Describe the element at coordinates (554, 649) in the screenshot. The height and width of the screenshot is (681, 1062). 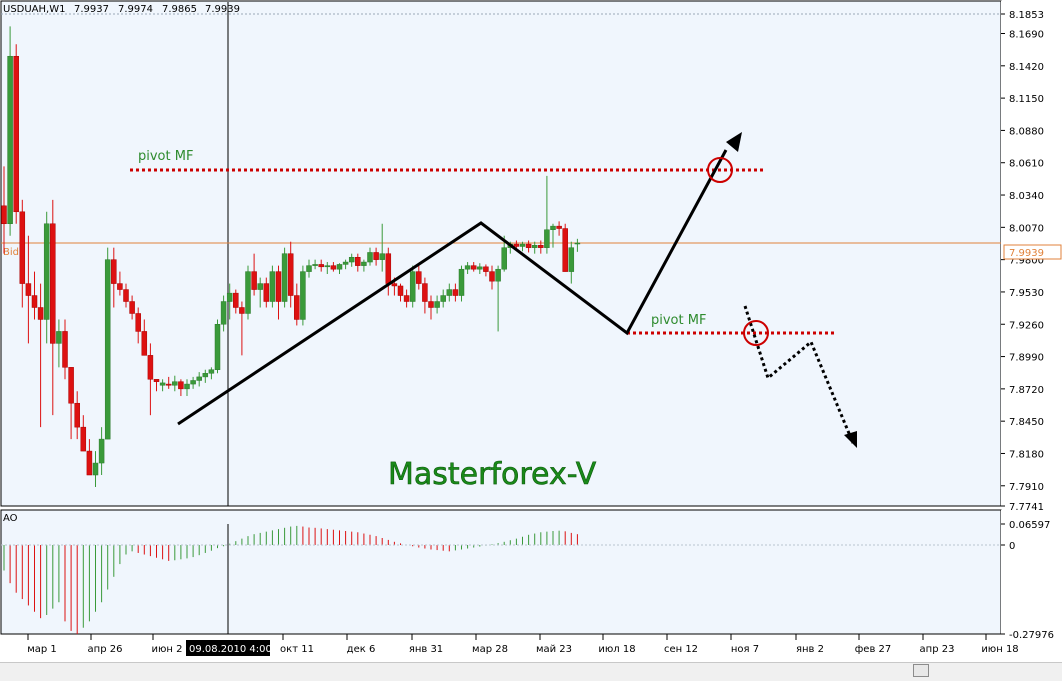
I see `time-tick-label: май 23` at that location.